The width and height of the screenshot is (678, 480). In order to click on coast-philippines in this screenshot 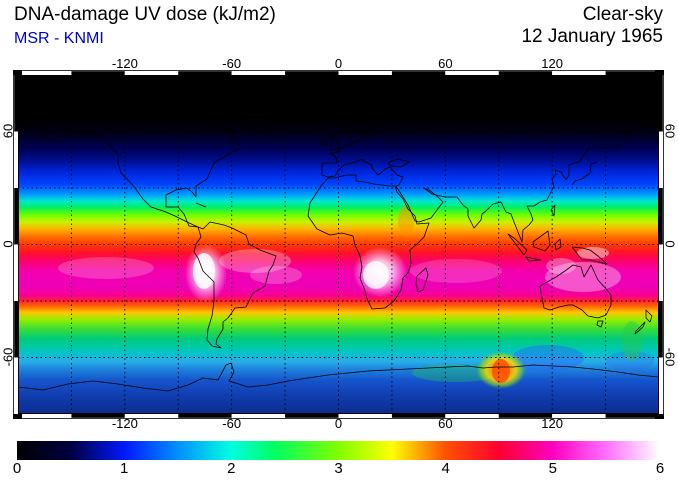, I will do `click(553, 210)`.